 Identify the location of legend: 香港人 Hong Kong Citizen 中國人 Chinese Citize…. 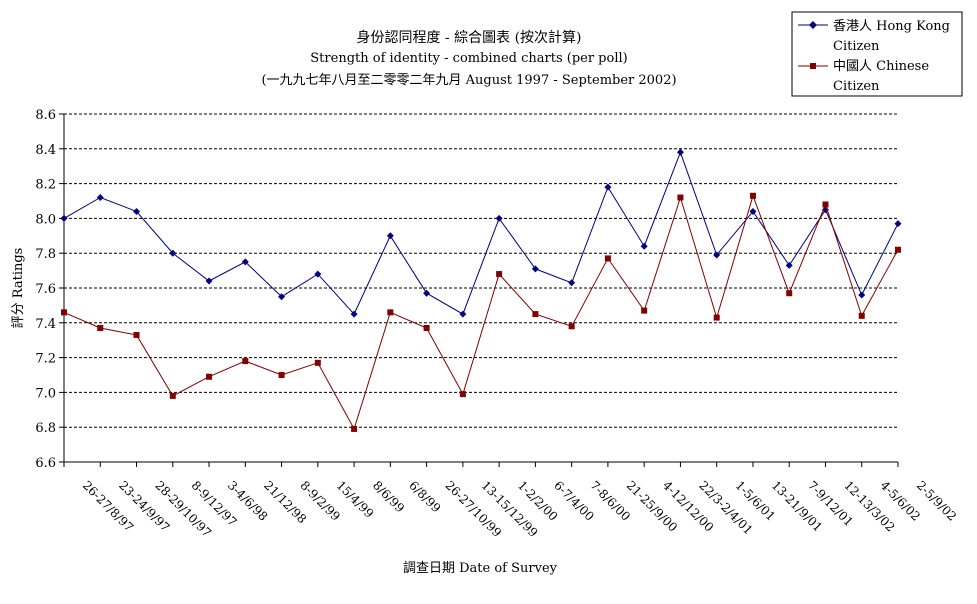
(877, 54).